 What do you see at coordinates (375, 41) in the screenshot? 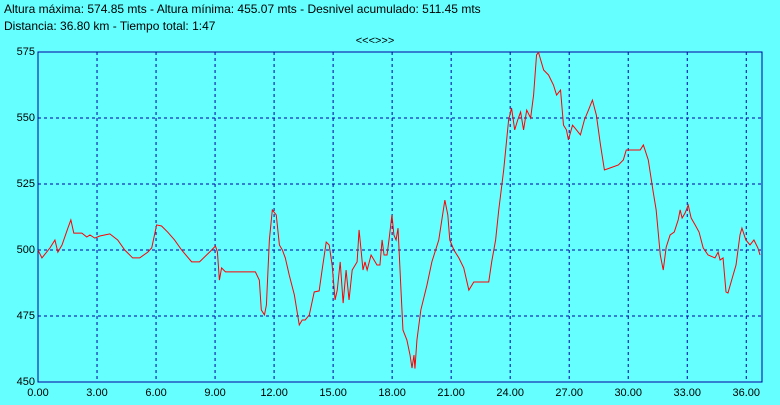
I see `nav-button: <<<>>>` at bounding box center [375, 41].